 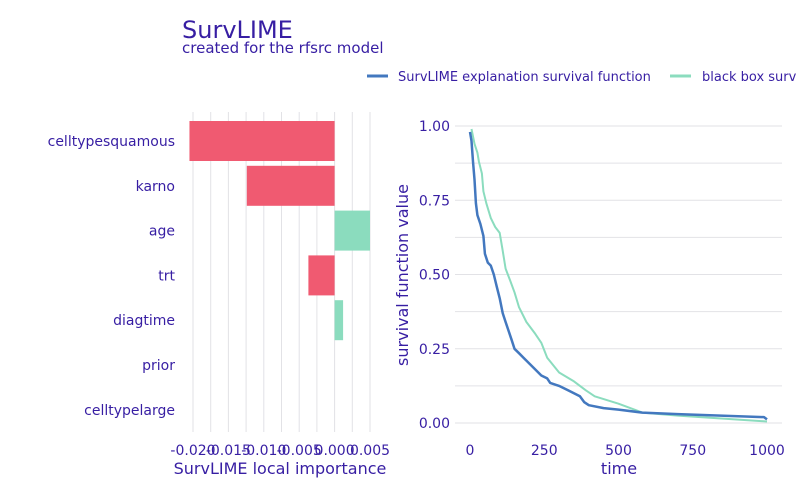 I want to click on right-y-axis-label: survival function value, so click(x=402, y=275).